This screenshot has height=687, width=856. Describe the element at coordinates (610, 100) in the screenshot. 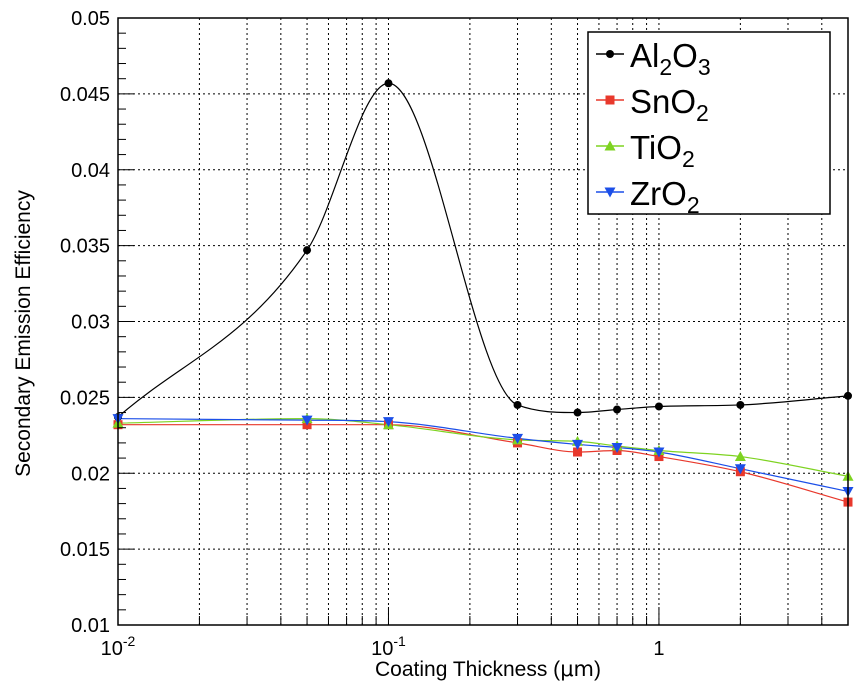

I see `legend-marker-sno2` at that location.